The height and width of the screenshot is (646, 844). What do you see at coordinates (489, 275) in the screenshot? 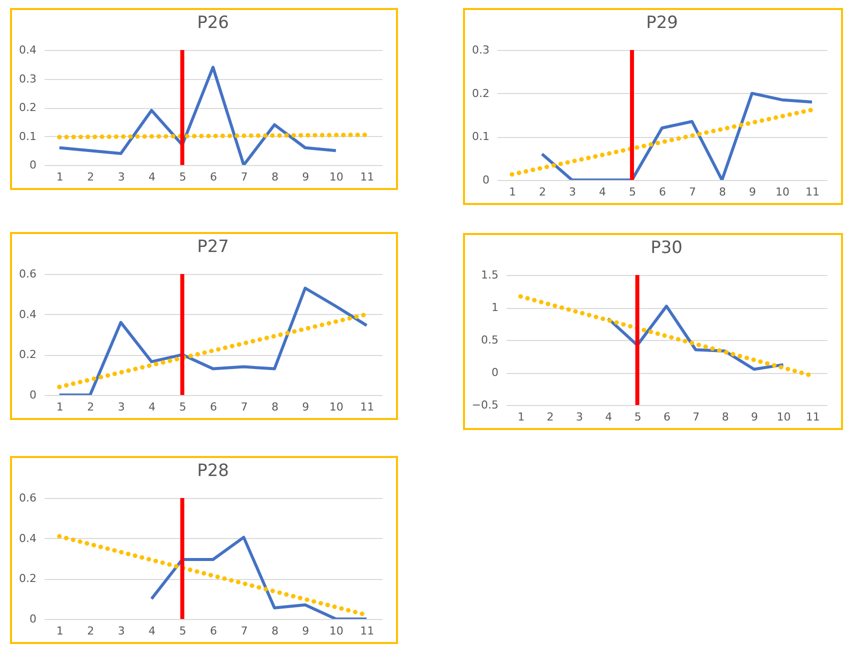
I see `y-tick-label: 1.5` at bounding box center [489, 275].